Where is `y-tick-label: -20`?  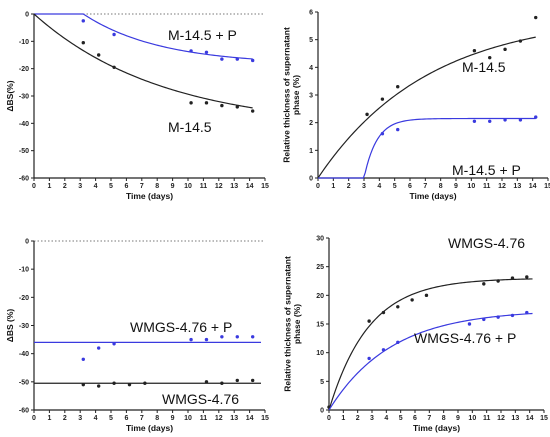 y-tick-label: -20 is located at coordinates (24, 69).